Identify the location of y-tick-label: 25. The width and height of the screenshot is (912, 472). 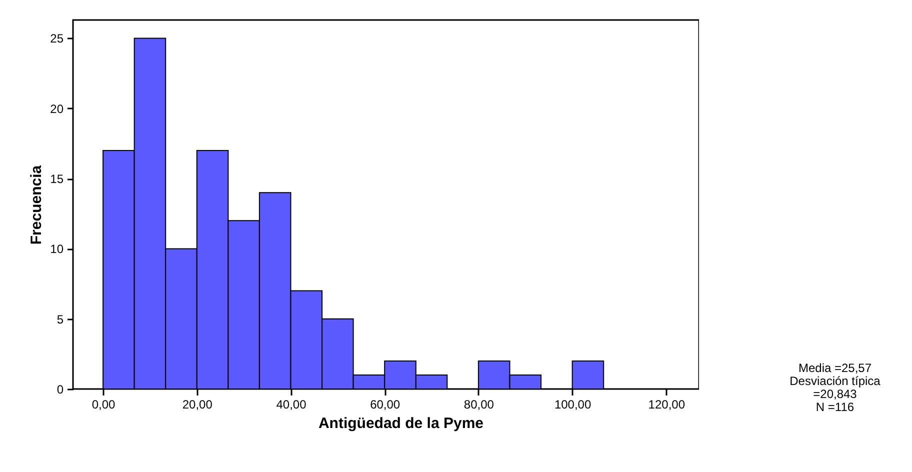
(57, 39).